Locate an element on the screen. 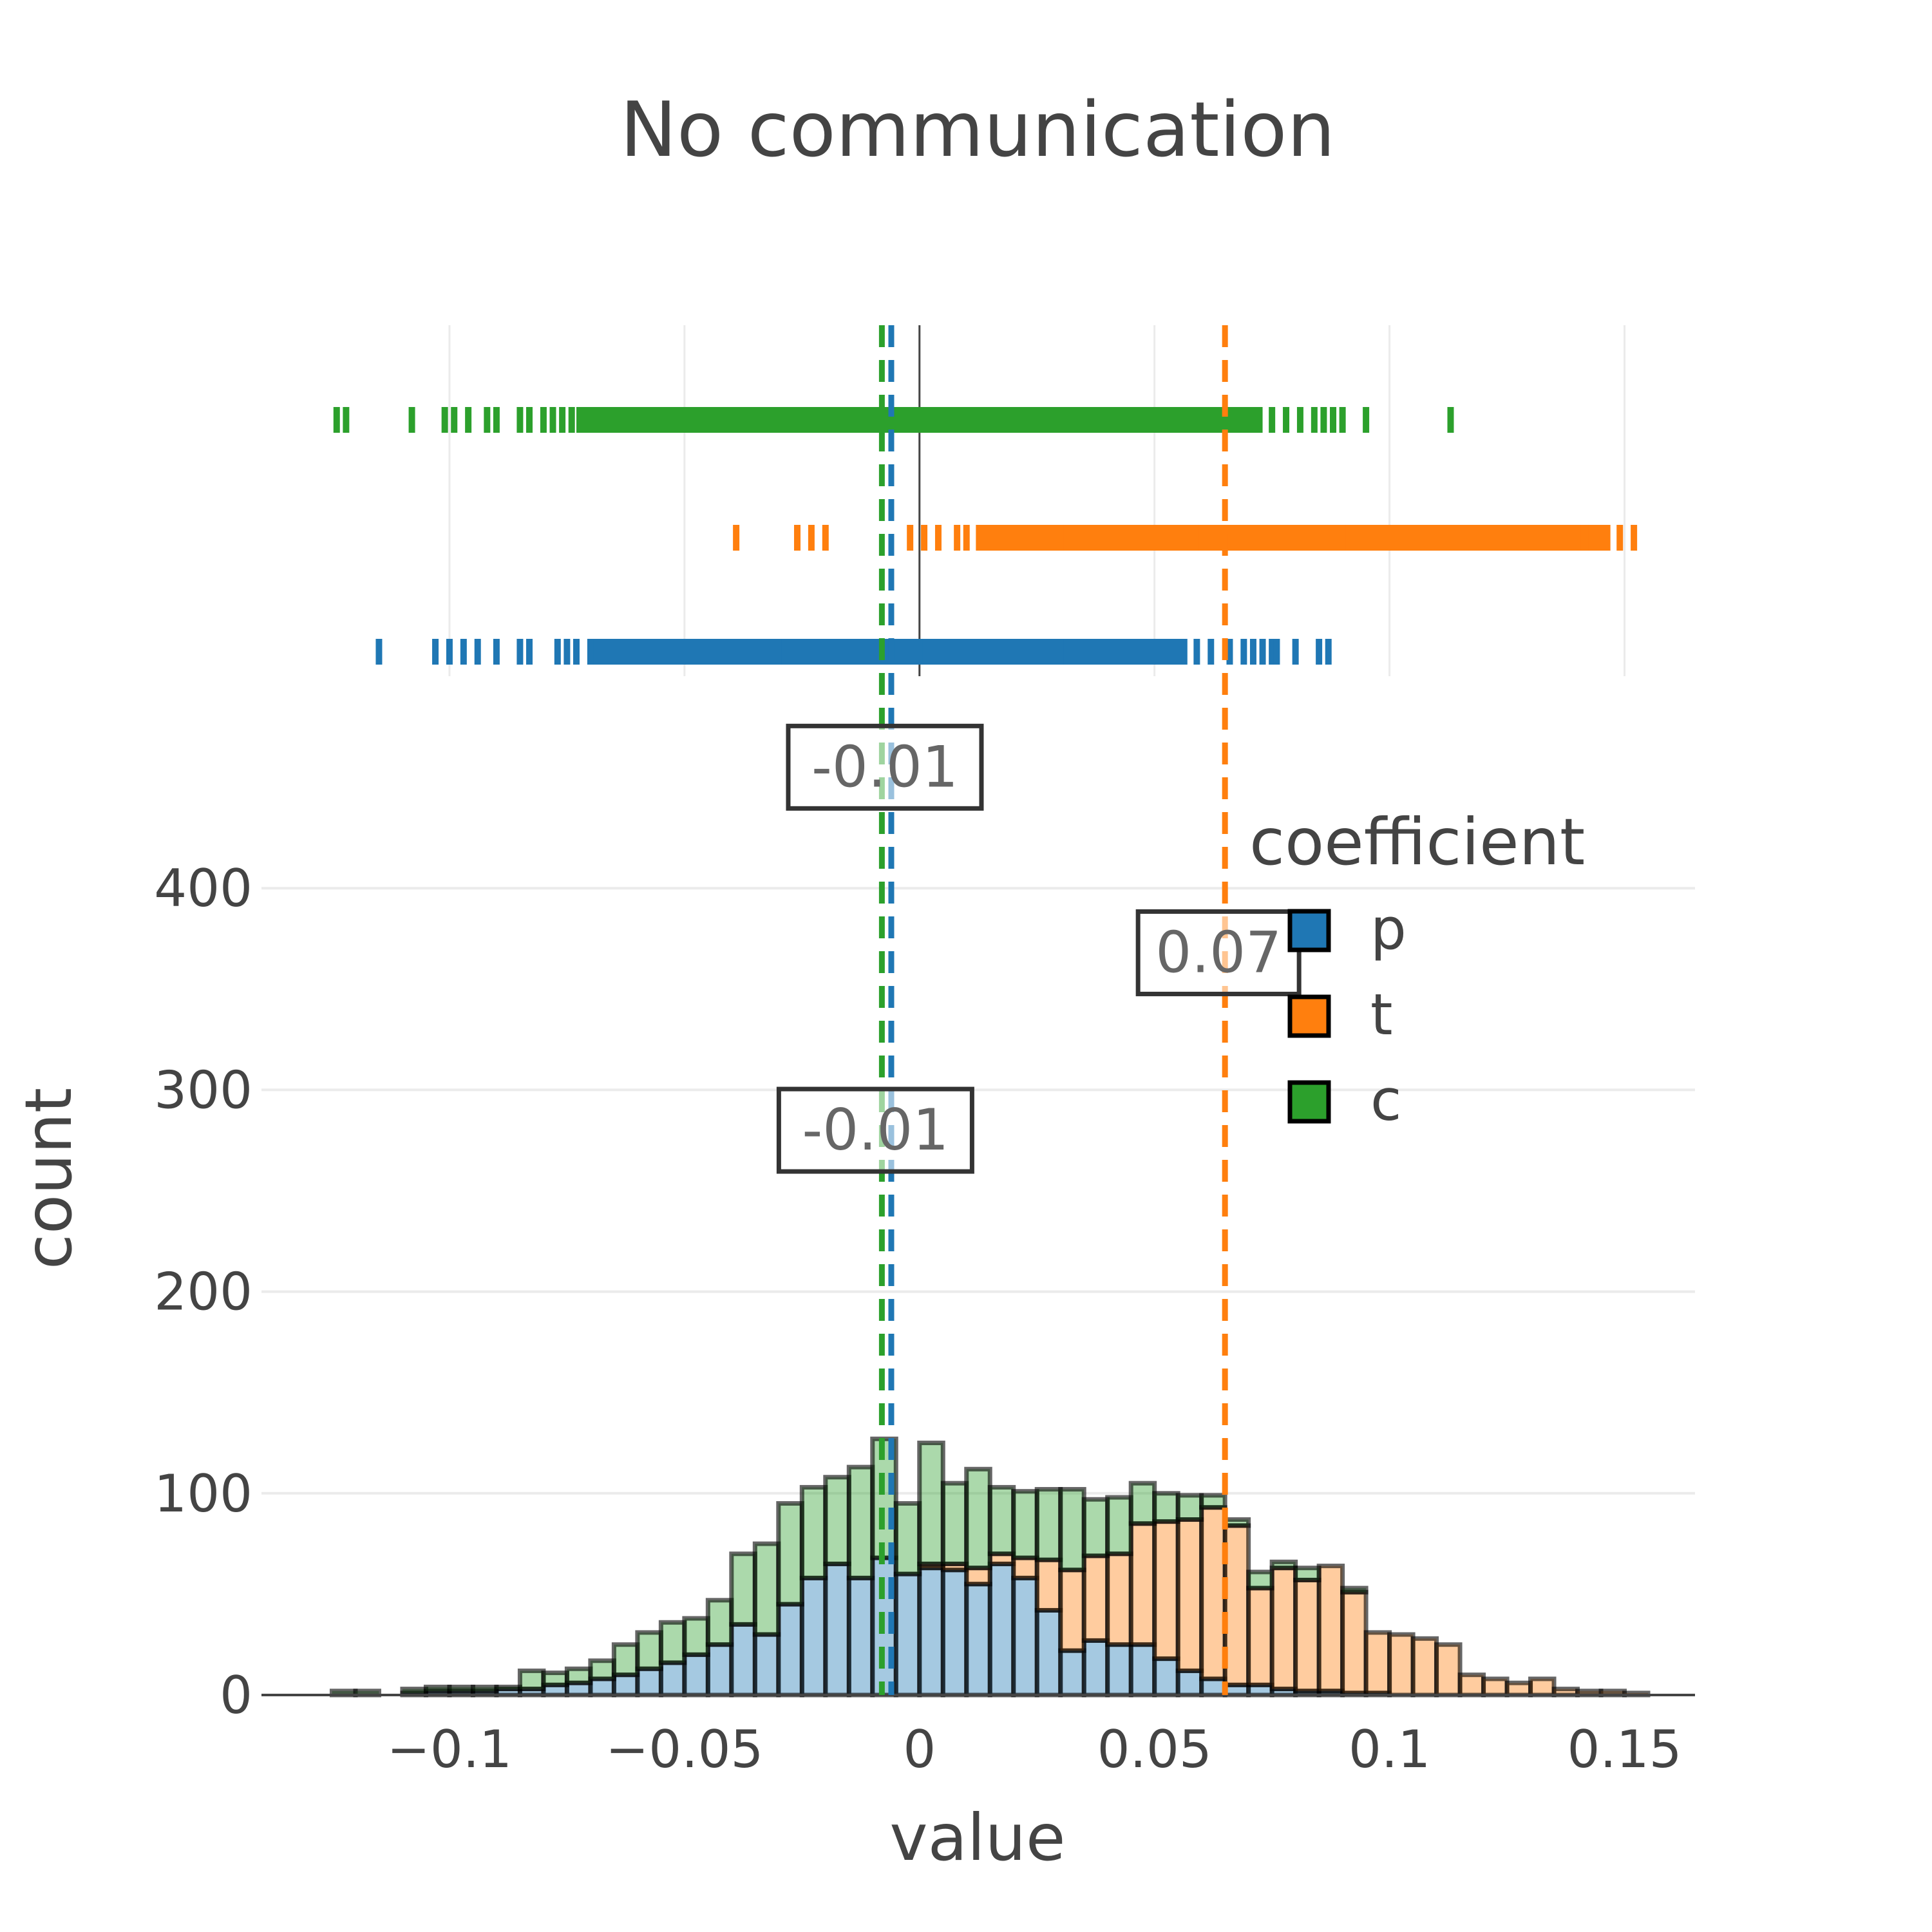 This screenshot has width=1932, height=1932. legend-swatch-c is located at coordinates (1309, 1102).